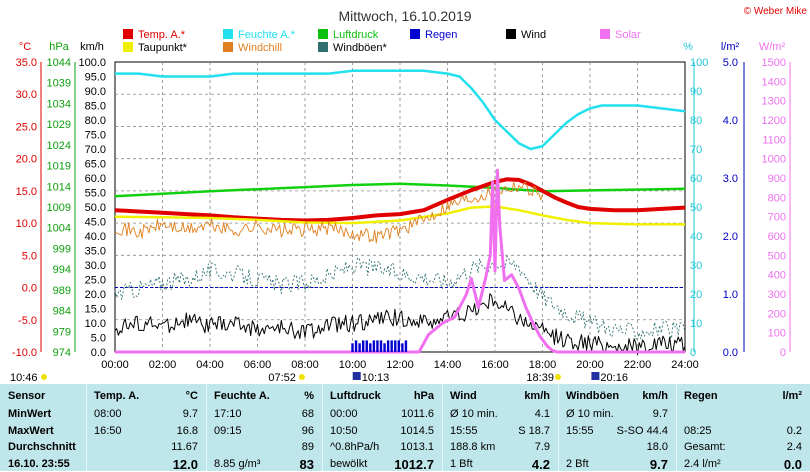  I want to click on stats-value: 0.0, so click(792, 464).